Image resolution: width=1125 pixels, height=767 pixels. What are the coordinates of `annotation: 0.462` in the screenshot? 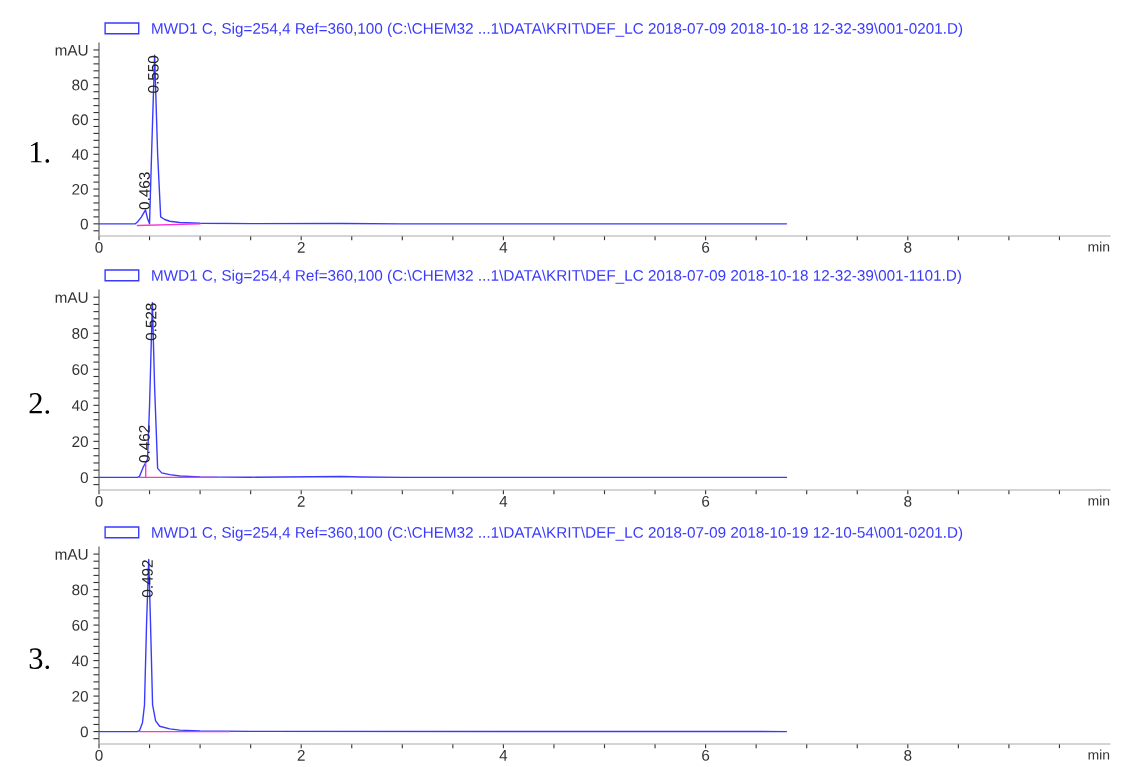 It's located at (144, 444).